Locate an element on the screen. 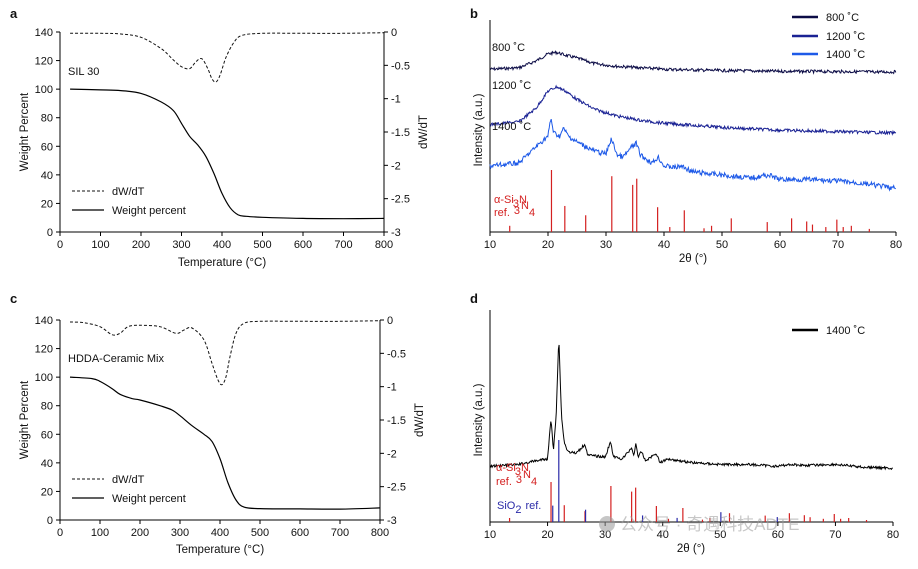 Image resolution: width=918 pixels, height=569 pixels. panel-d-legend-1400: 1400 ˚C is located at coordinates (845, 331).